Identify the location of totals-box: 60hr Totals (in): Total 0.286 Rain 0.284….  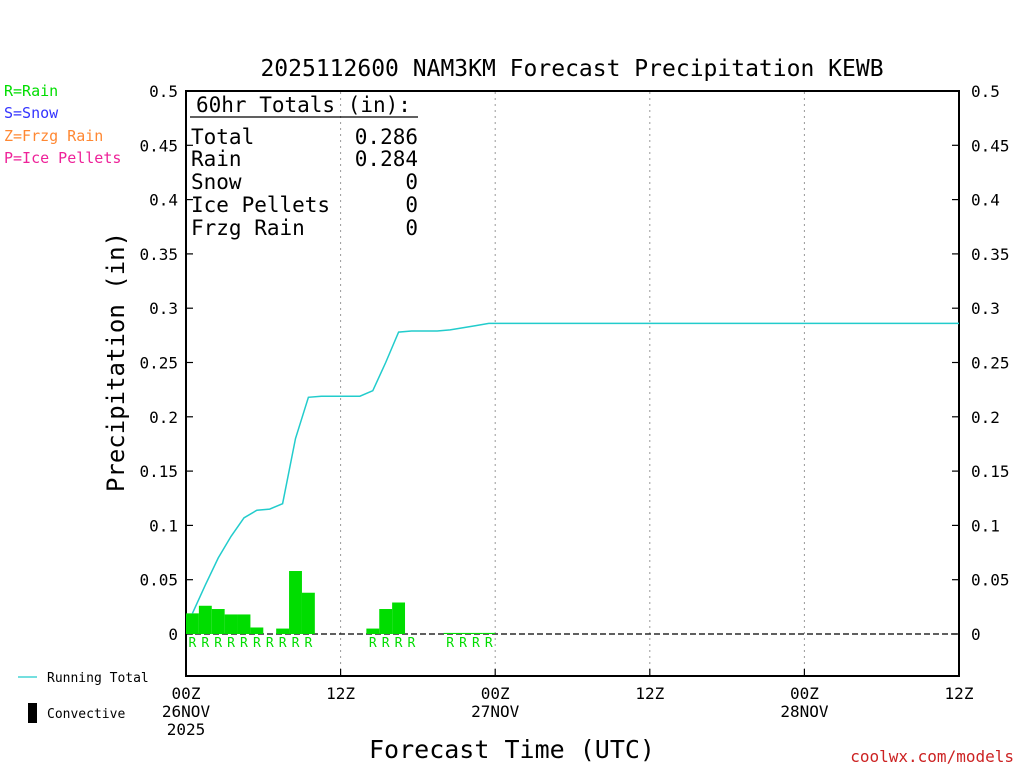
(304, 166).